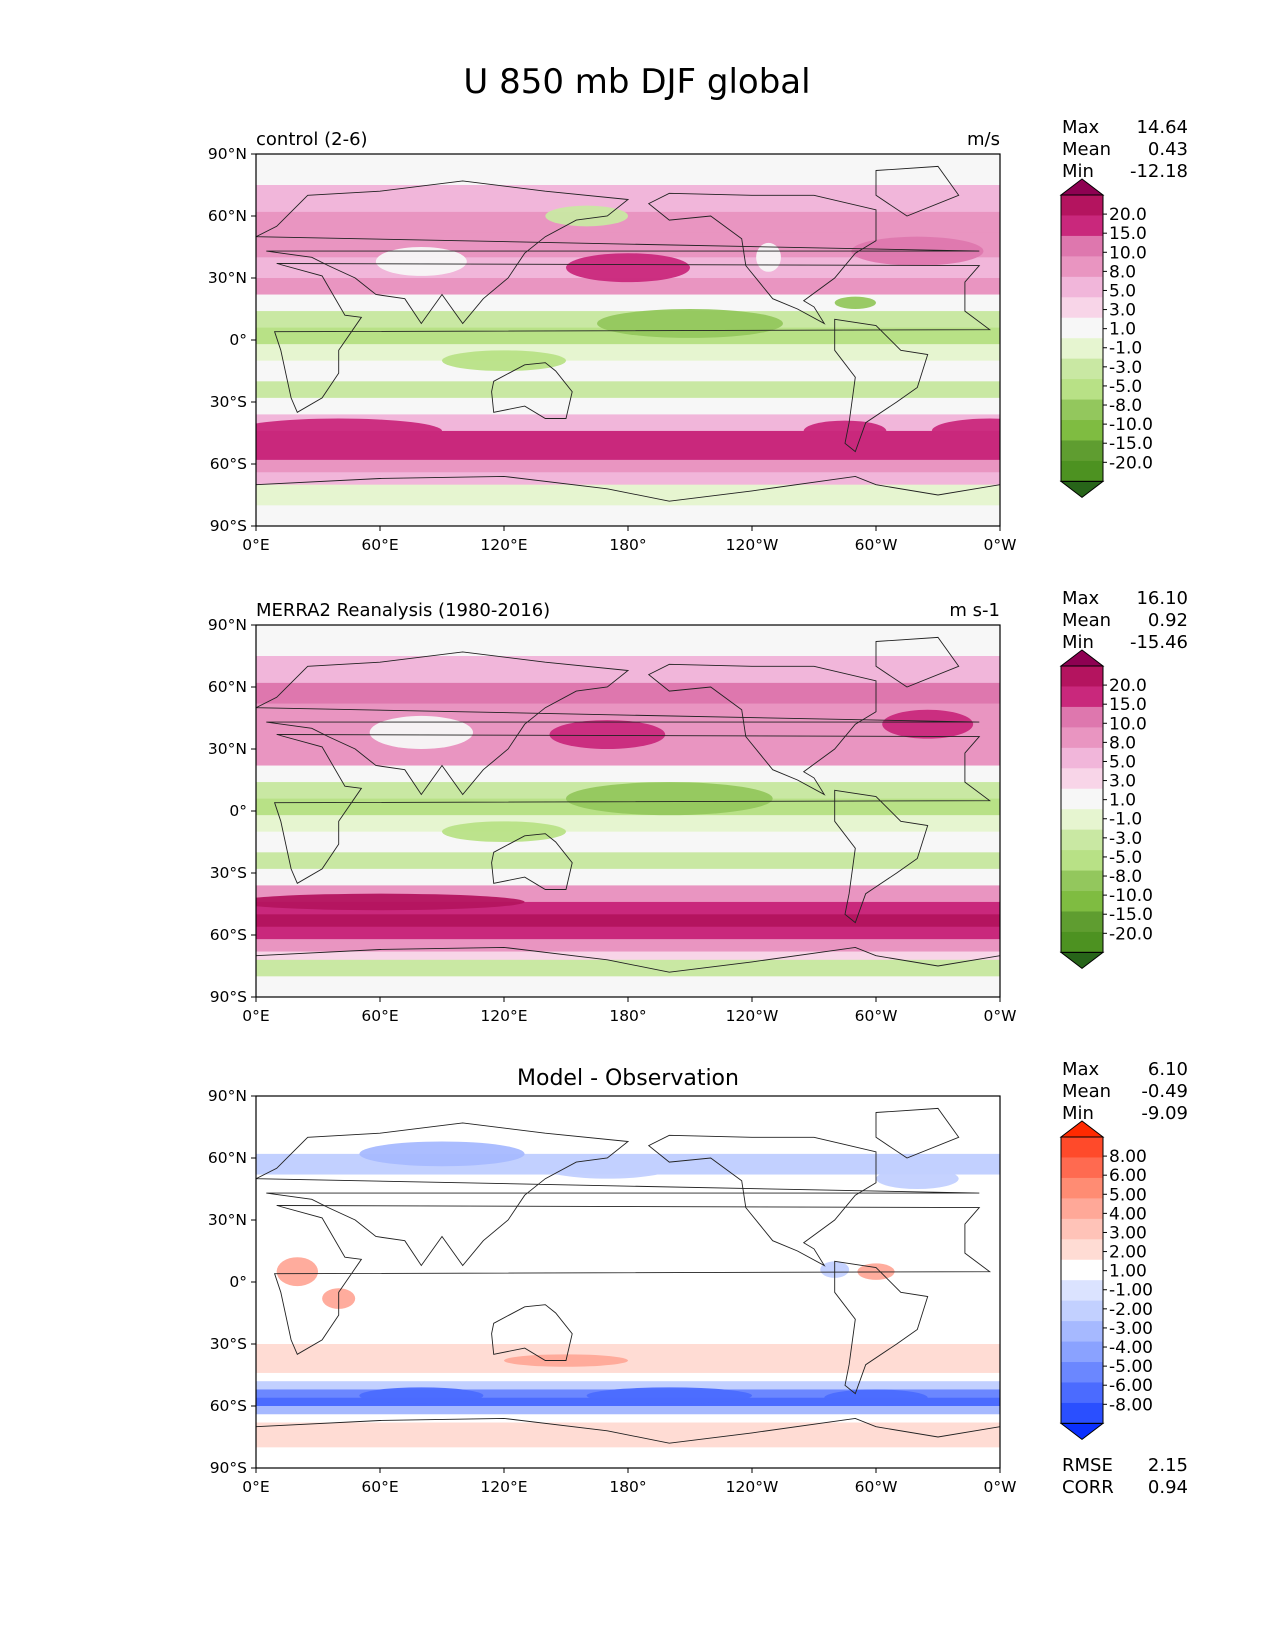 The height and width of the screenshot is (1650, 1275). Describe the element at coordinates (1159, 642) in the screenshot. I see `stat-value: -15.46` at that location.